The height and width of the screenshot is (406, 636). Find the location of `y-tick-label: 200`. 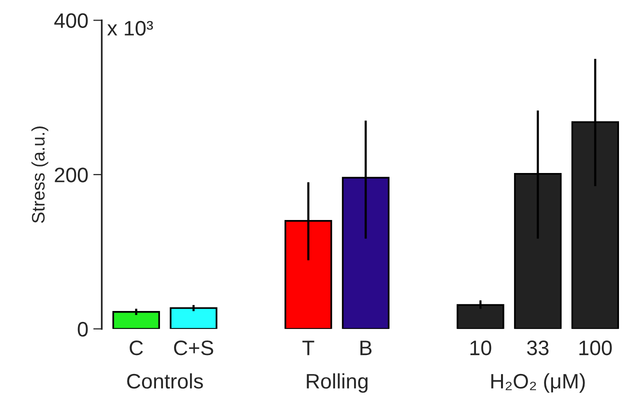

y-tick-label: 200 is located at coordinates (71, 175).